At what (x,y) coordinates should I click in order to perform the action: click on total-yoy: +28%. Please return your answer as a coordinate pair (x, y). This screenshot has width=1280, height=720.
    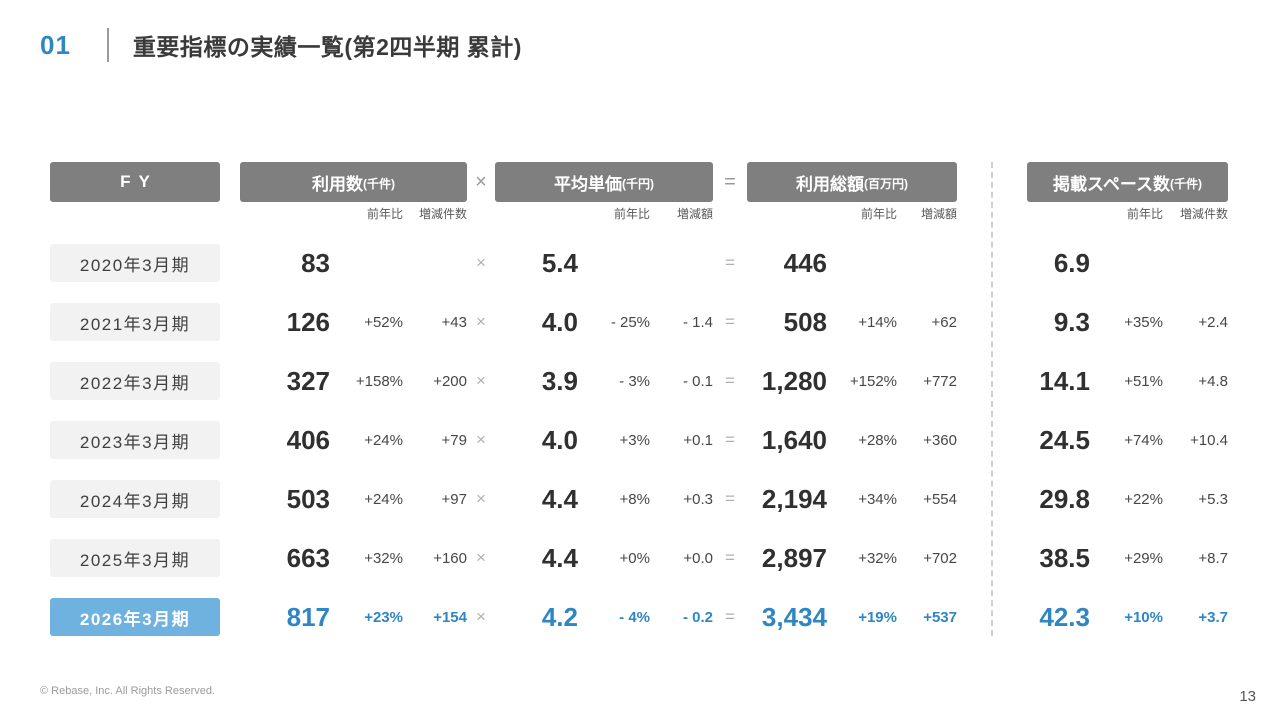
    Looking at the image, I should click on (877, 440).